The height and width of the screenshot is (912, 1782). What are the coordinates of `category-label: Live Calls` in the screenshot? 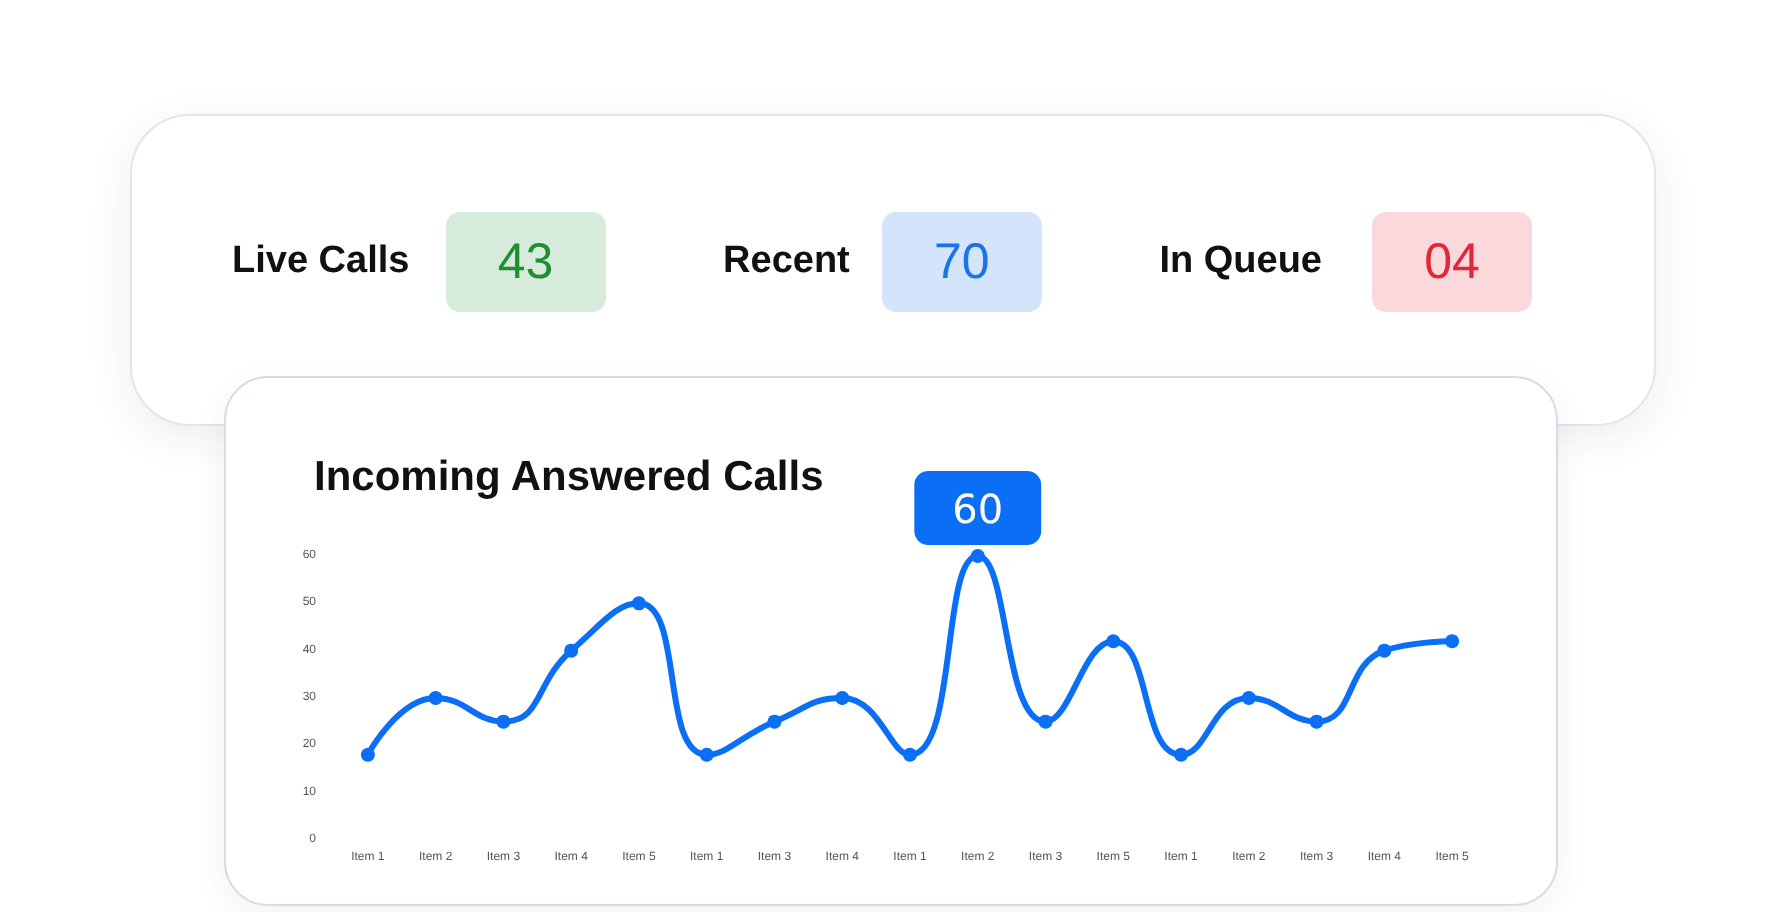 It's located at (321, 262).